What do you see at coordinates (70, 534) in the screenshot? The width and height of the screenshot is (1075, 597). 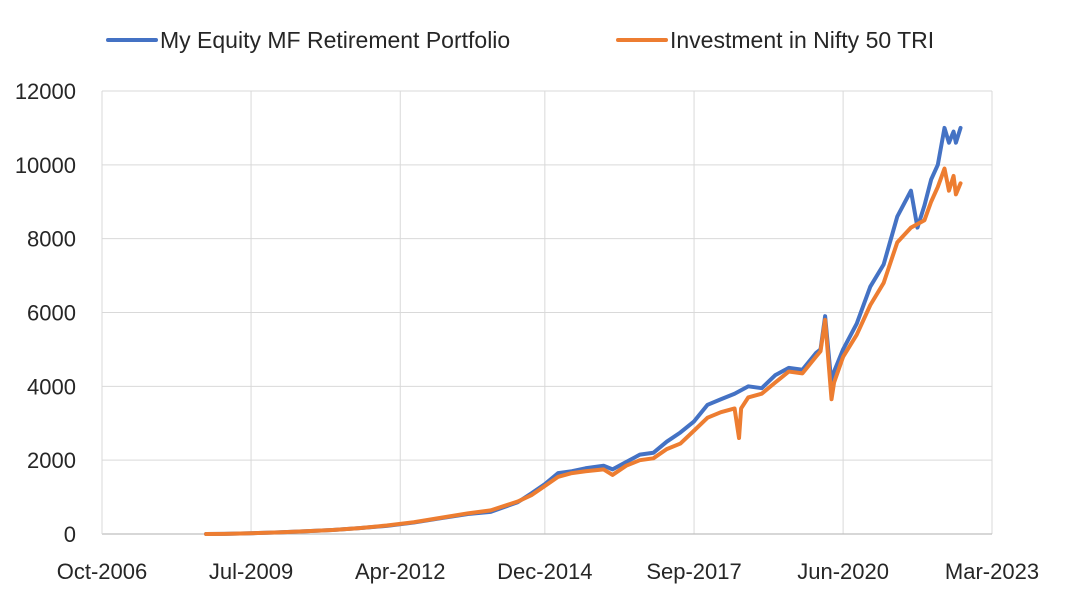 I see `y-tick-label: 0` at bounding box center [70, 534].